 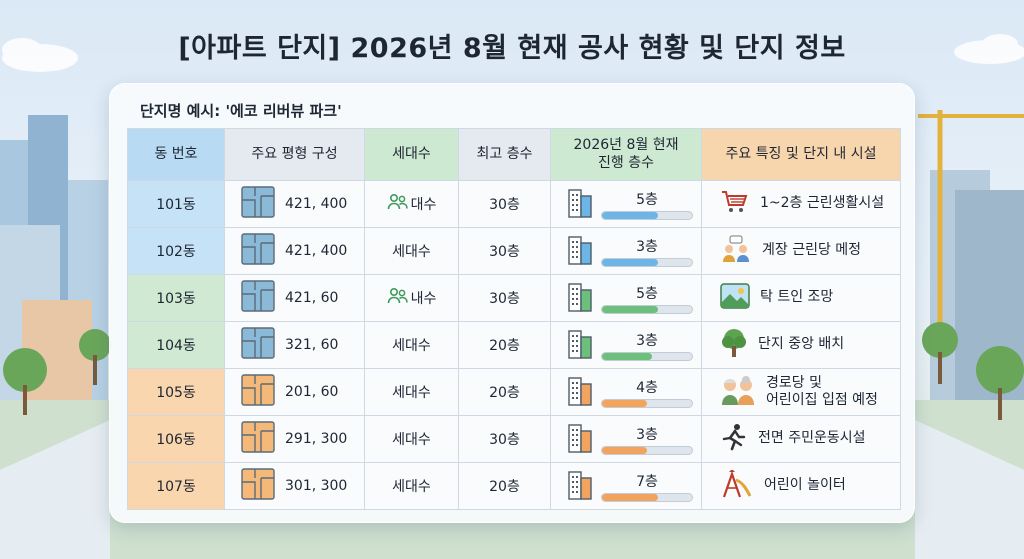 I want to click on feature-cell: 단지 중앙 배치, so click(x=801, y=345).